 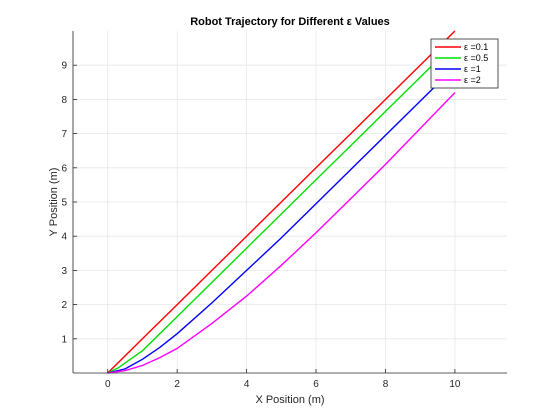 What do you see at coordinates (64, 203) in the screenshot?
I see `y-tick-label: 5` at bounding box center [64, 203].